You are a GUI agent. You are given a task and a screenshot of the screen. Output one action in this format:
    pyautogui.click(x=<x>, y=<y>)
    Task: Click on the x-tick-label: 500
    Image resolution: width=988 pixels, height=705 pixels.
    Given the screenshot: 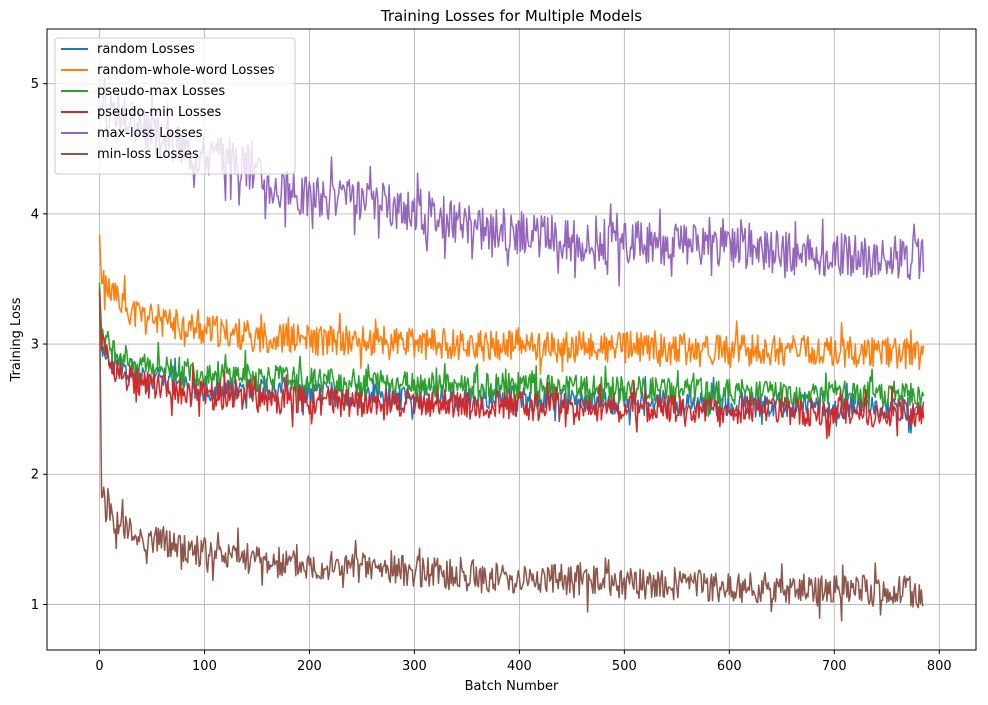 What is the action you would take?
    pyautogui.click(x=624, y=666)
    